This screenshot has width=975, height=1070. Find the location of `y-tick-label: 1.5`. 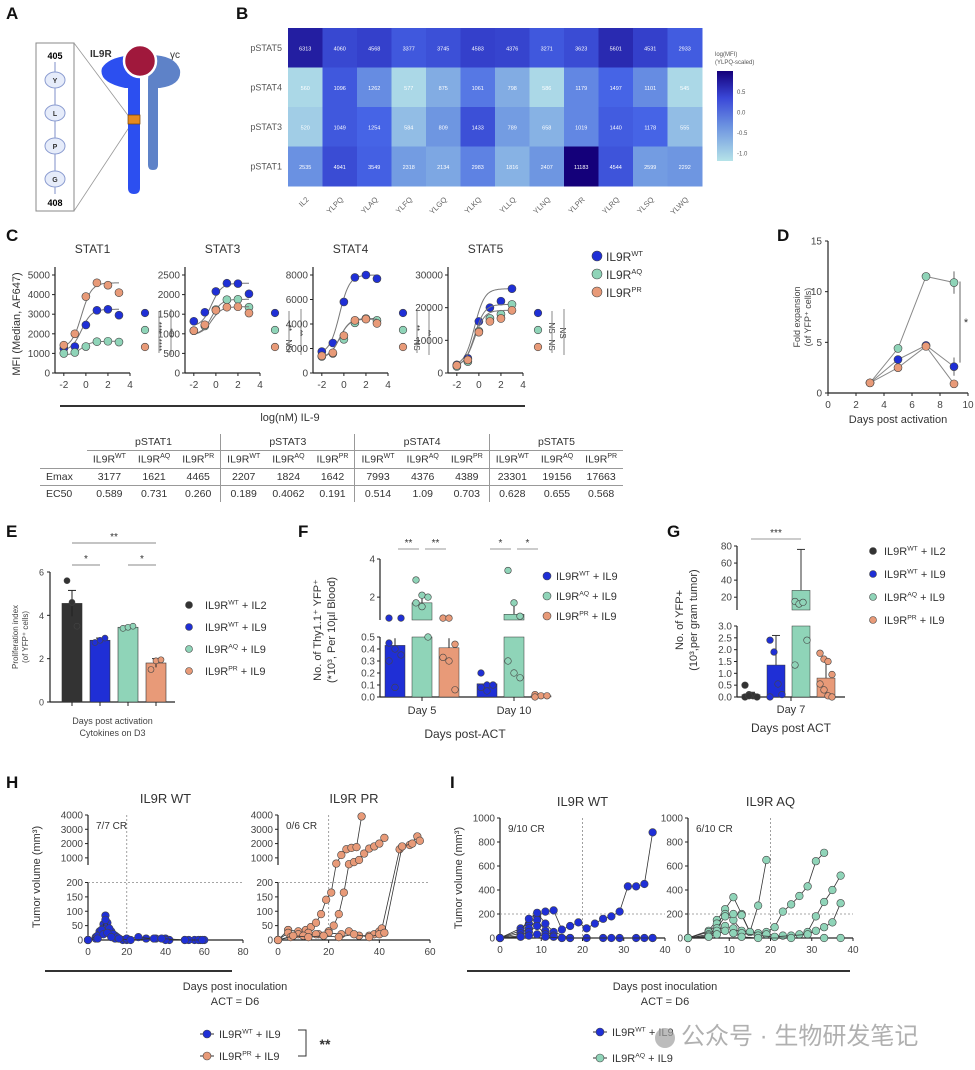

y-tick-label: 1.5 is located at coordinates (725, 662).